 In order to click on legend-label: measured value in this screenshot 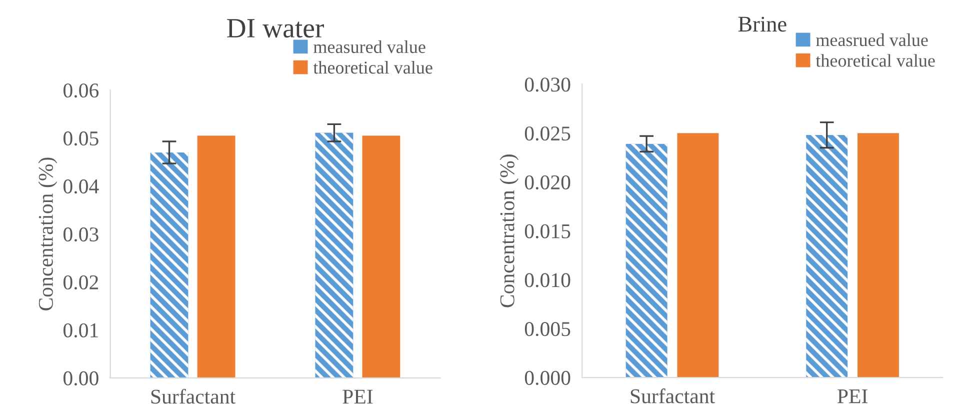, I will do `click(370, 47)`.